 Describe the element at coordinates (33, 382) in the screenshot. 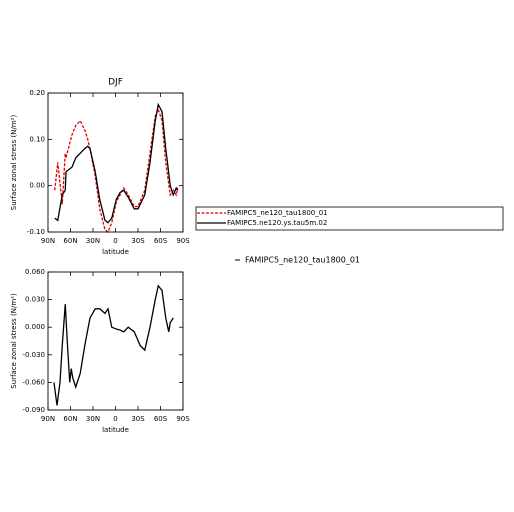

I see `y-tick-label: -0.060` at that location.